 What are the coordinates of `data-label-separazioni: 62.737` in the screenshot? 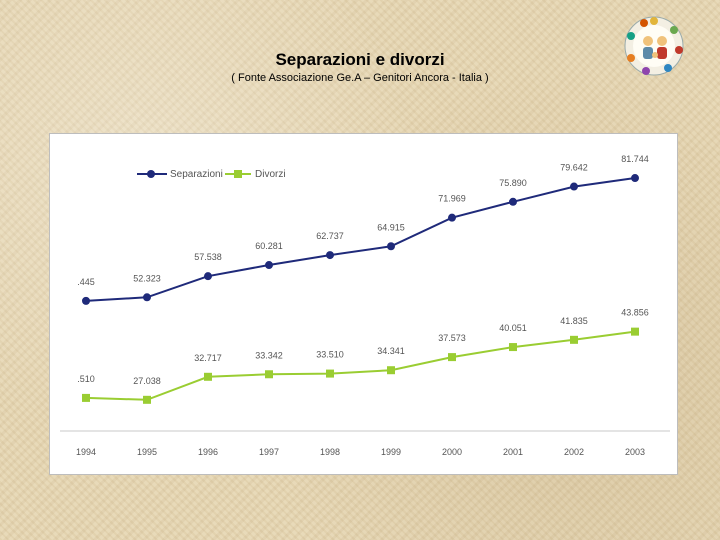 It's located at (330, 236).